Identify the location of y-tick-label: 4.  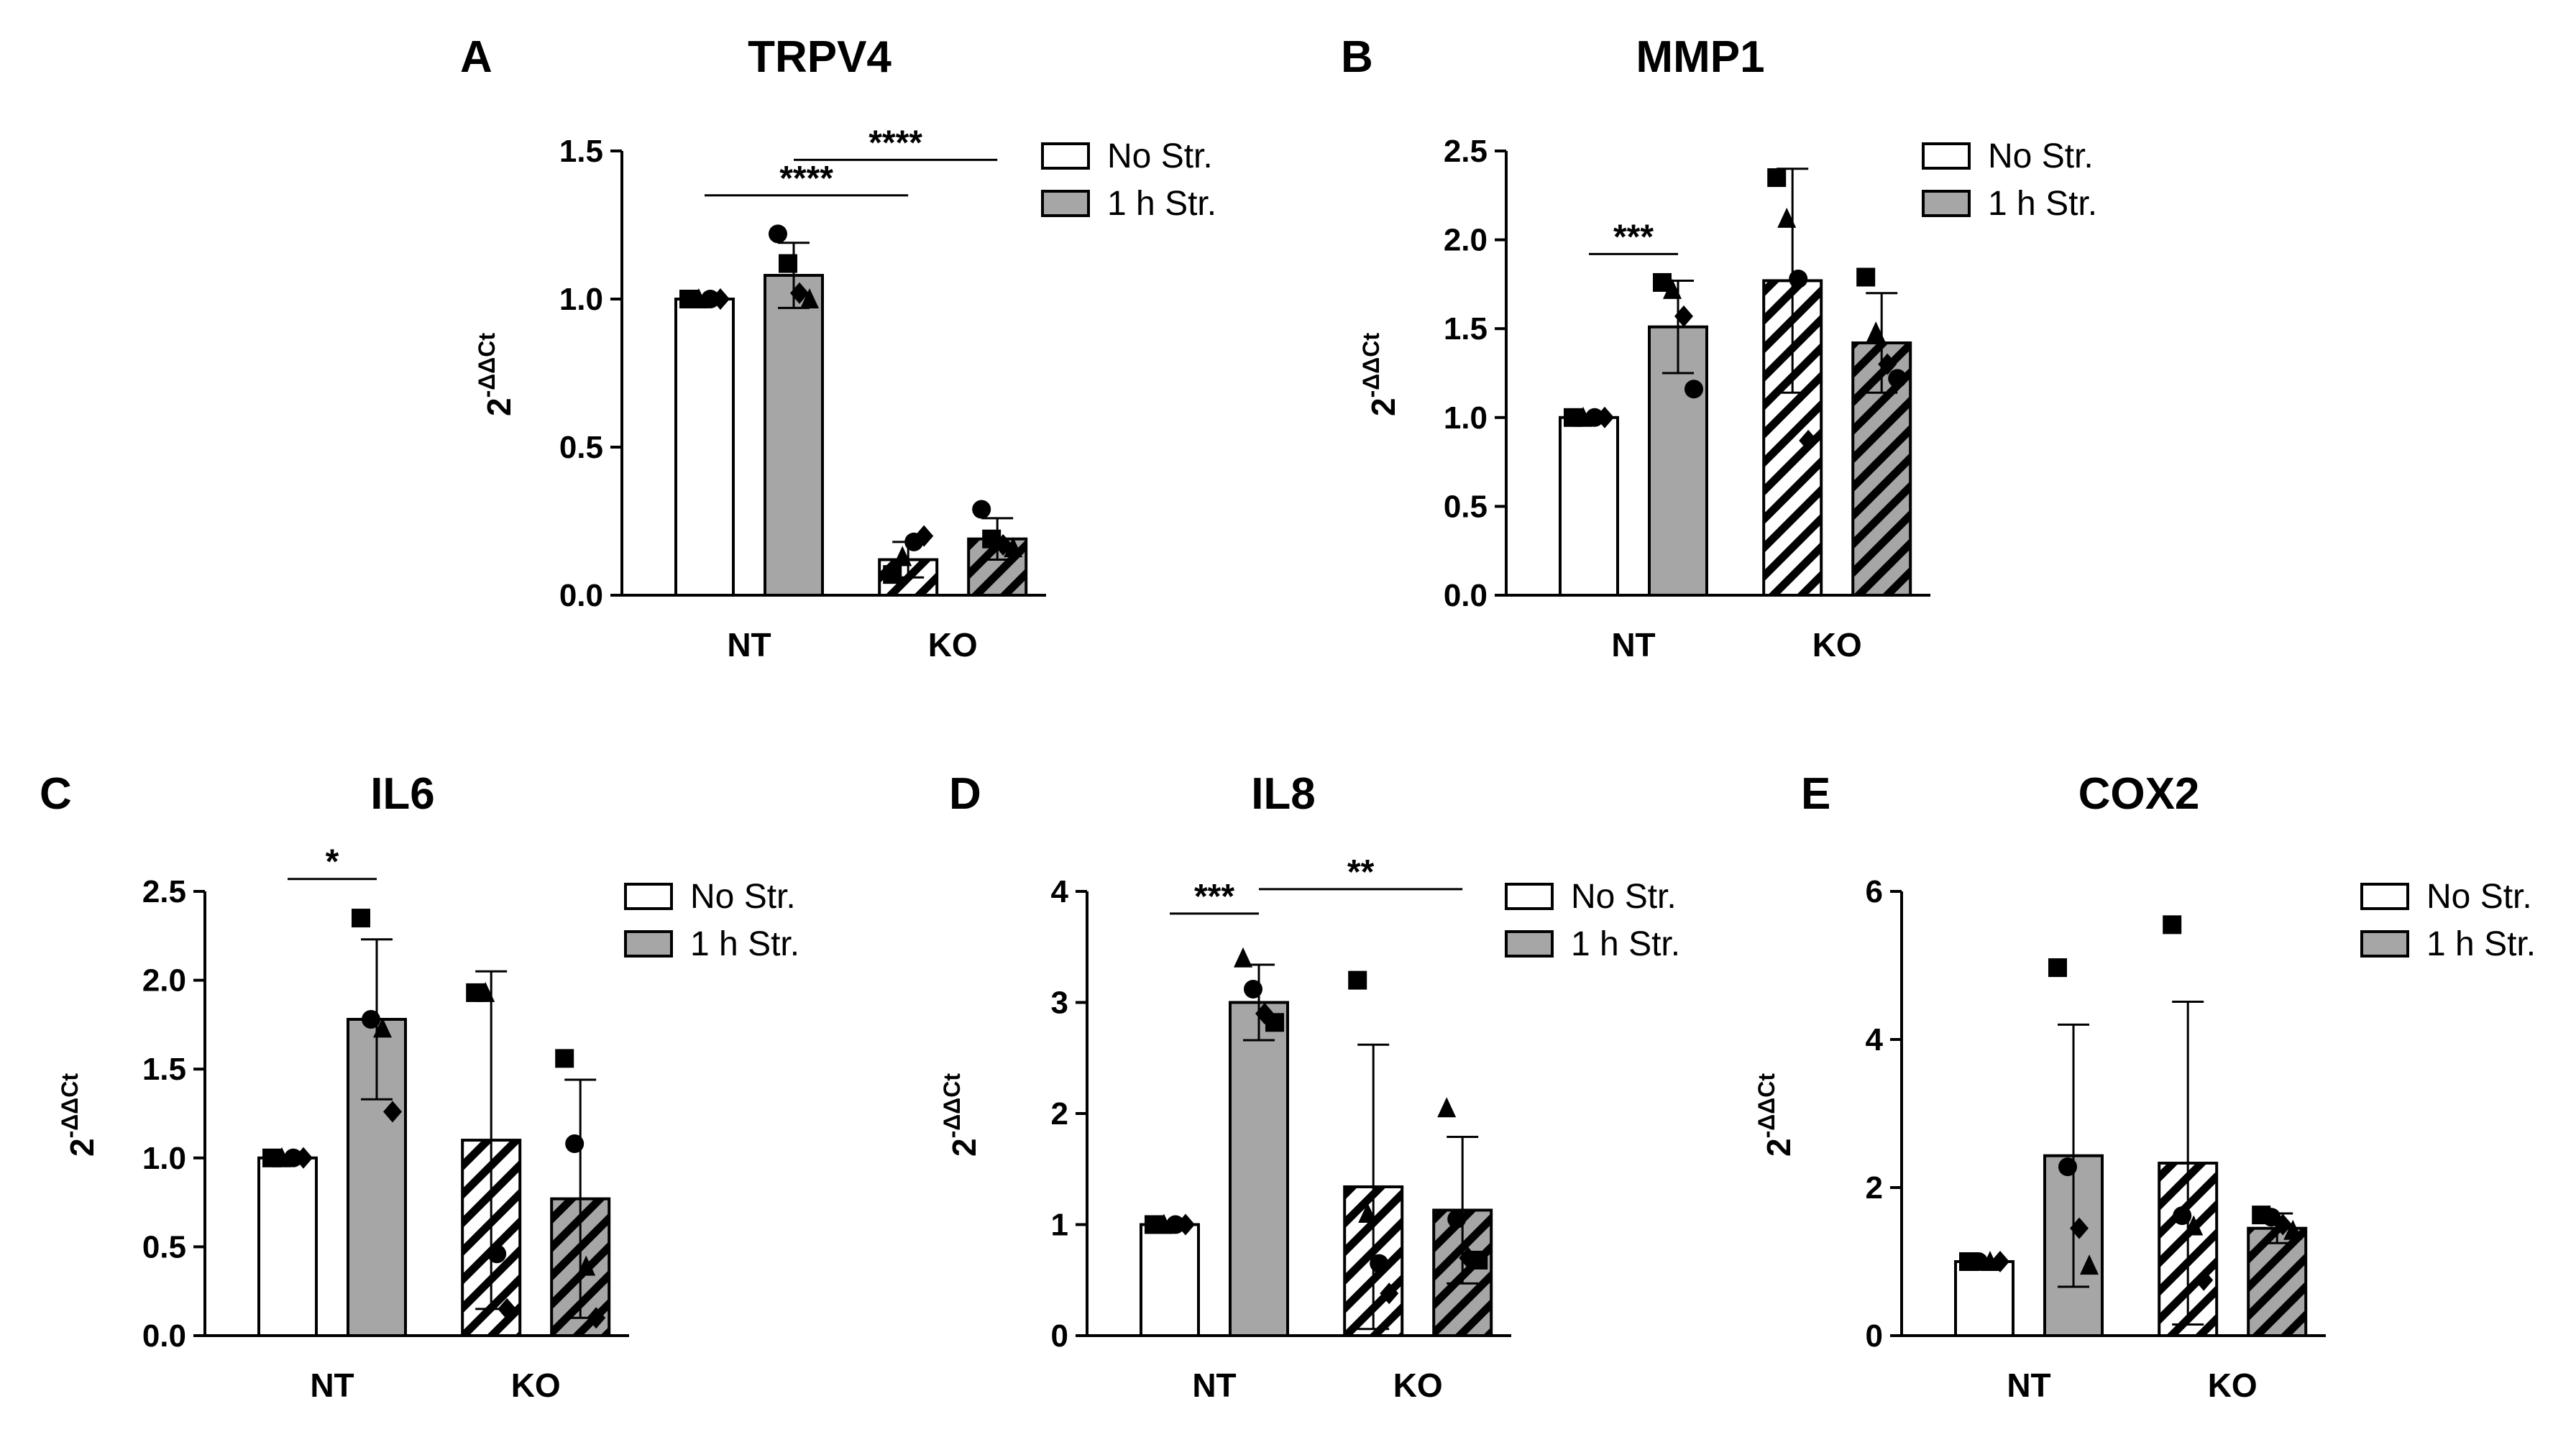
(1060, 892).